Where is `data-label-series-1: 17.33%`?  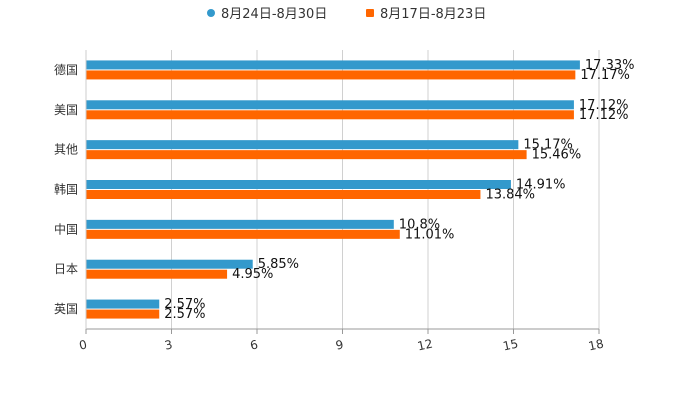 data-label-series-1: 17.33% is located at coordinates (610, 65).